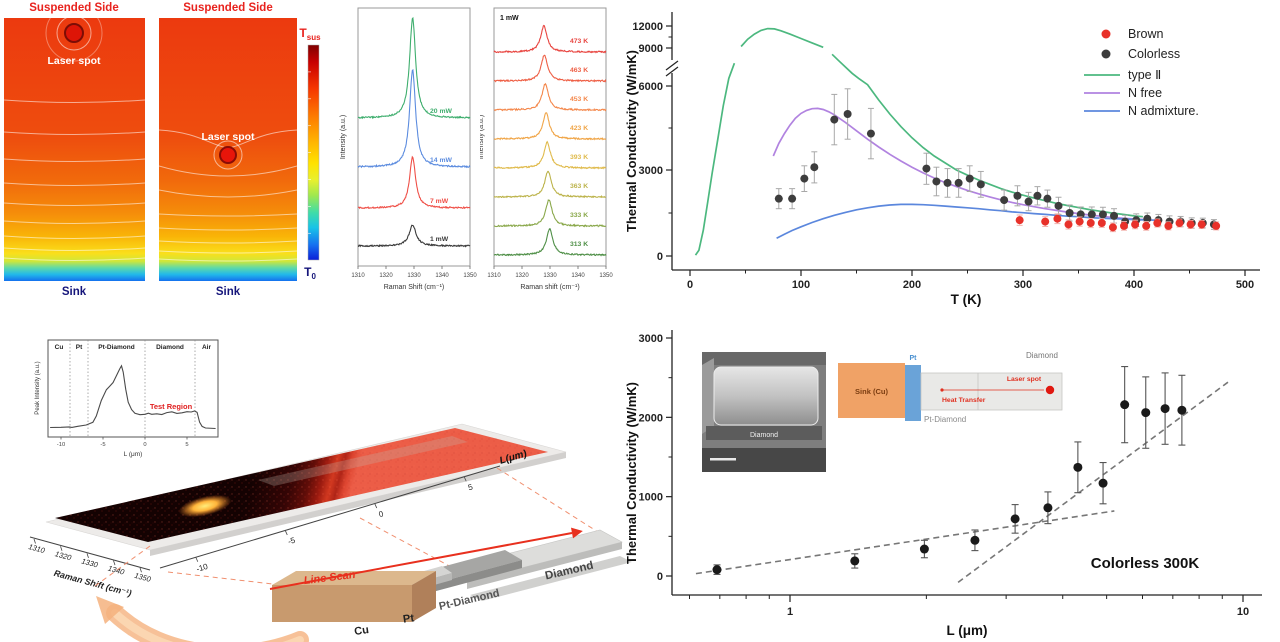 Image resolution: width=1280 pixels, height=642 pixels. Describe the element at coordinates (202, 568) in the screenshot. I see `l-tick-label: -10` at that location.